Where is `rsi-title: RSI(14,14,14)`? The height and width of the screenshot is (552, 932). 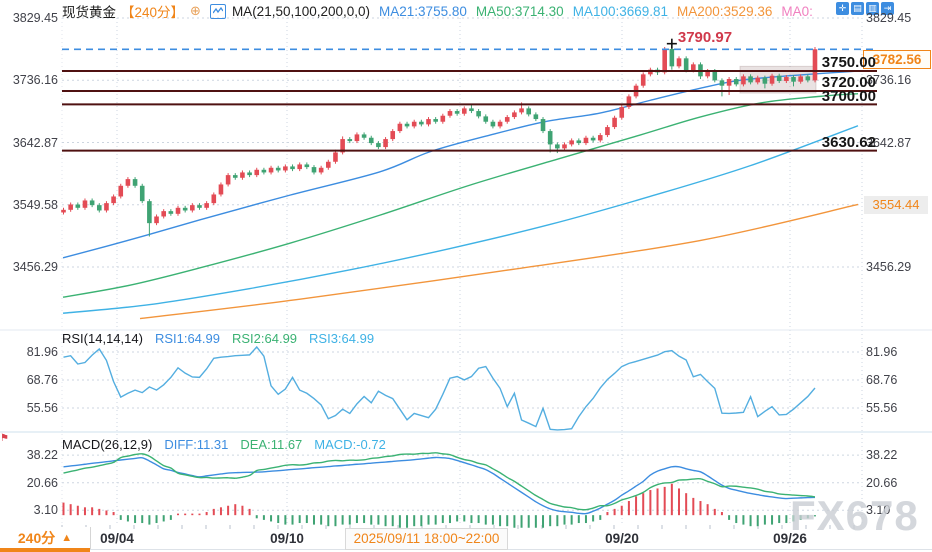 rsi-title: RSI(14,14,14) is located at coordinates (102, 338).